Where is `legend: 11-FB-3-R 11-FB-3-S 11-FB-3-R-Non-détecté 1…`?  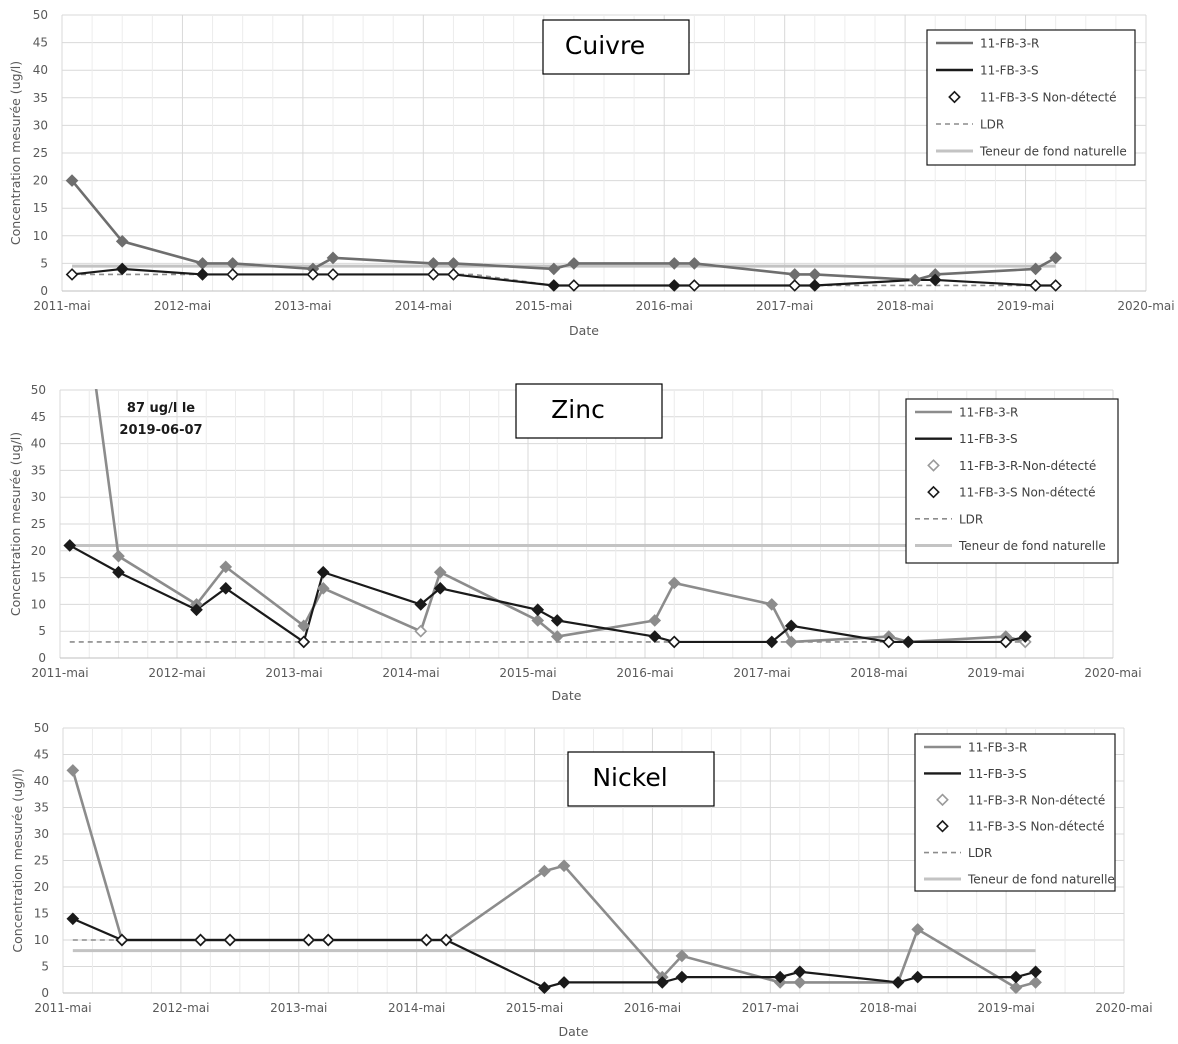 legend: 11-FB-3-R 11-FB-3-S 11-FB-3-R-Non-détecté 1… is located at coordinates (1012, 481).